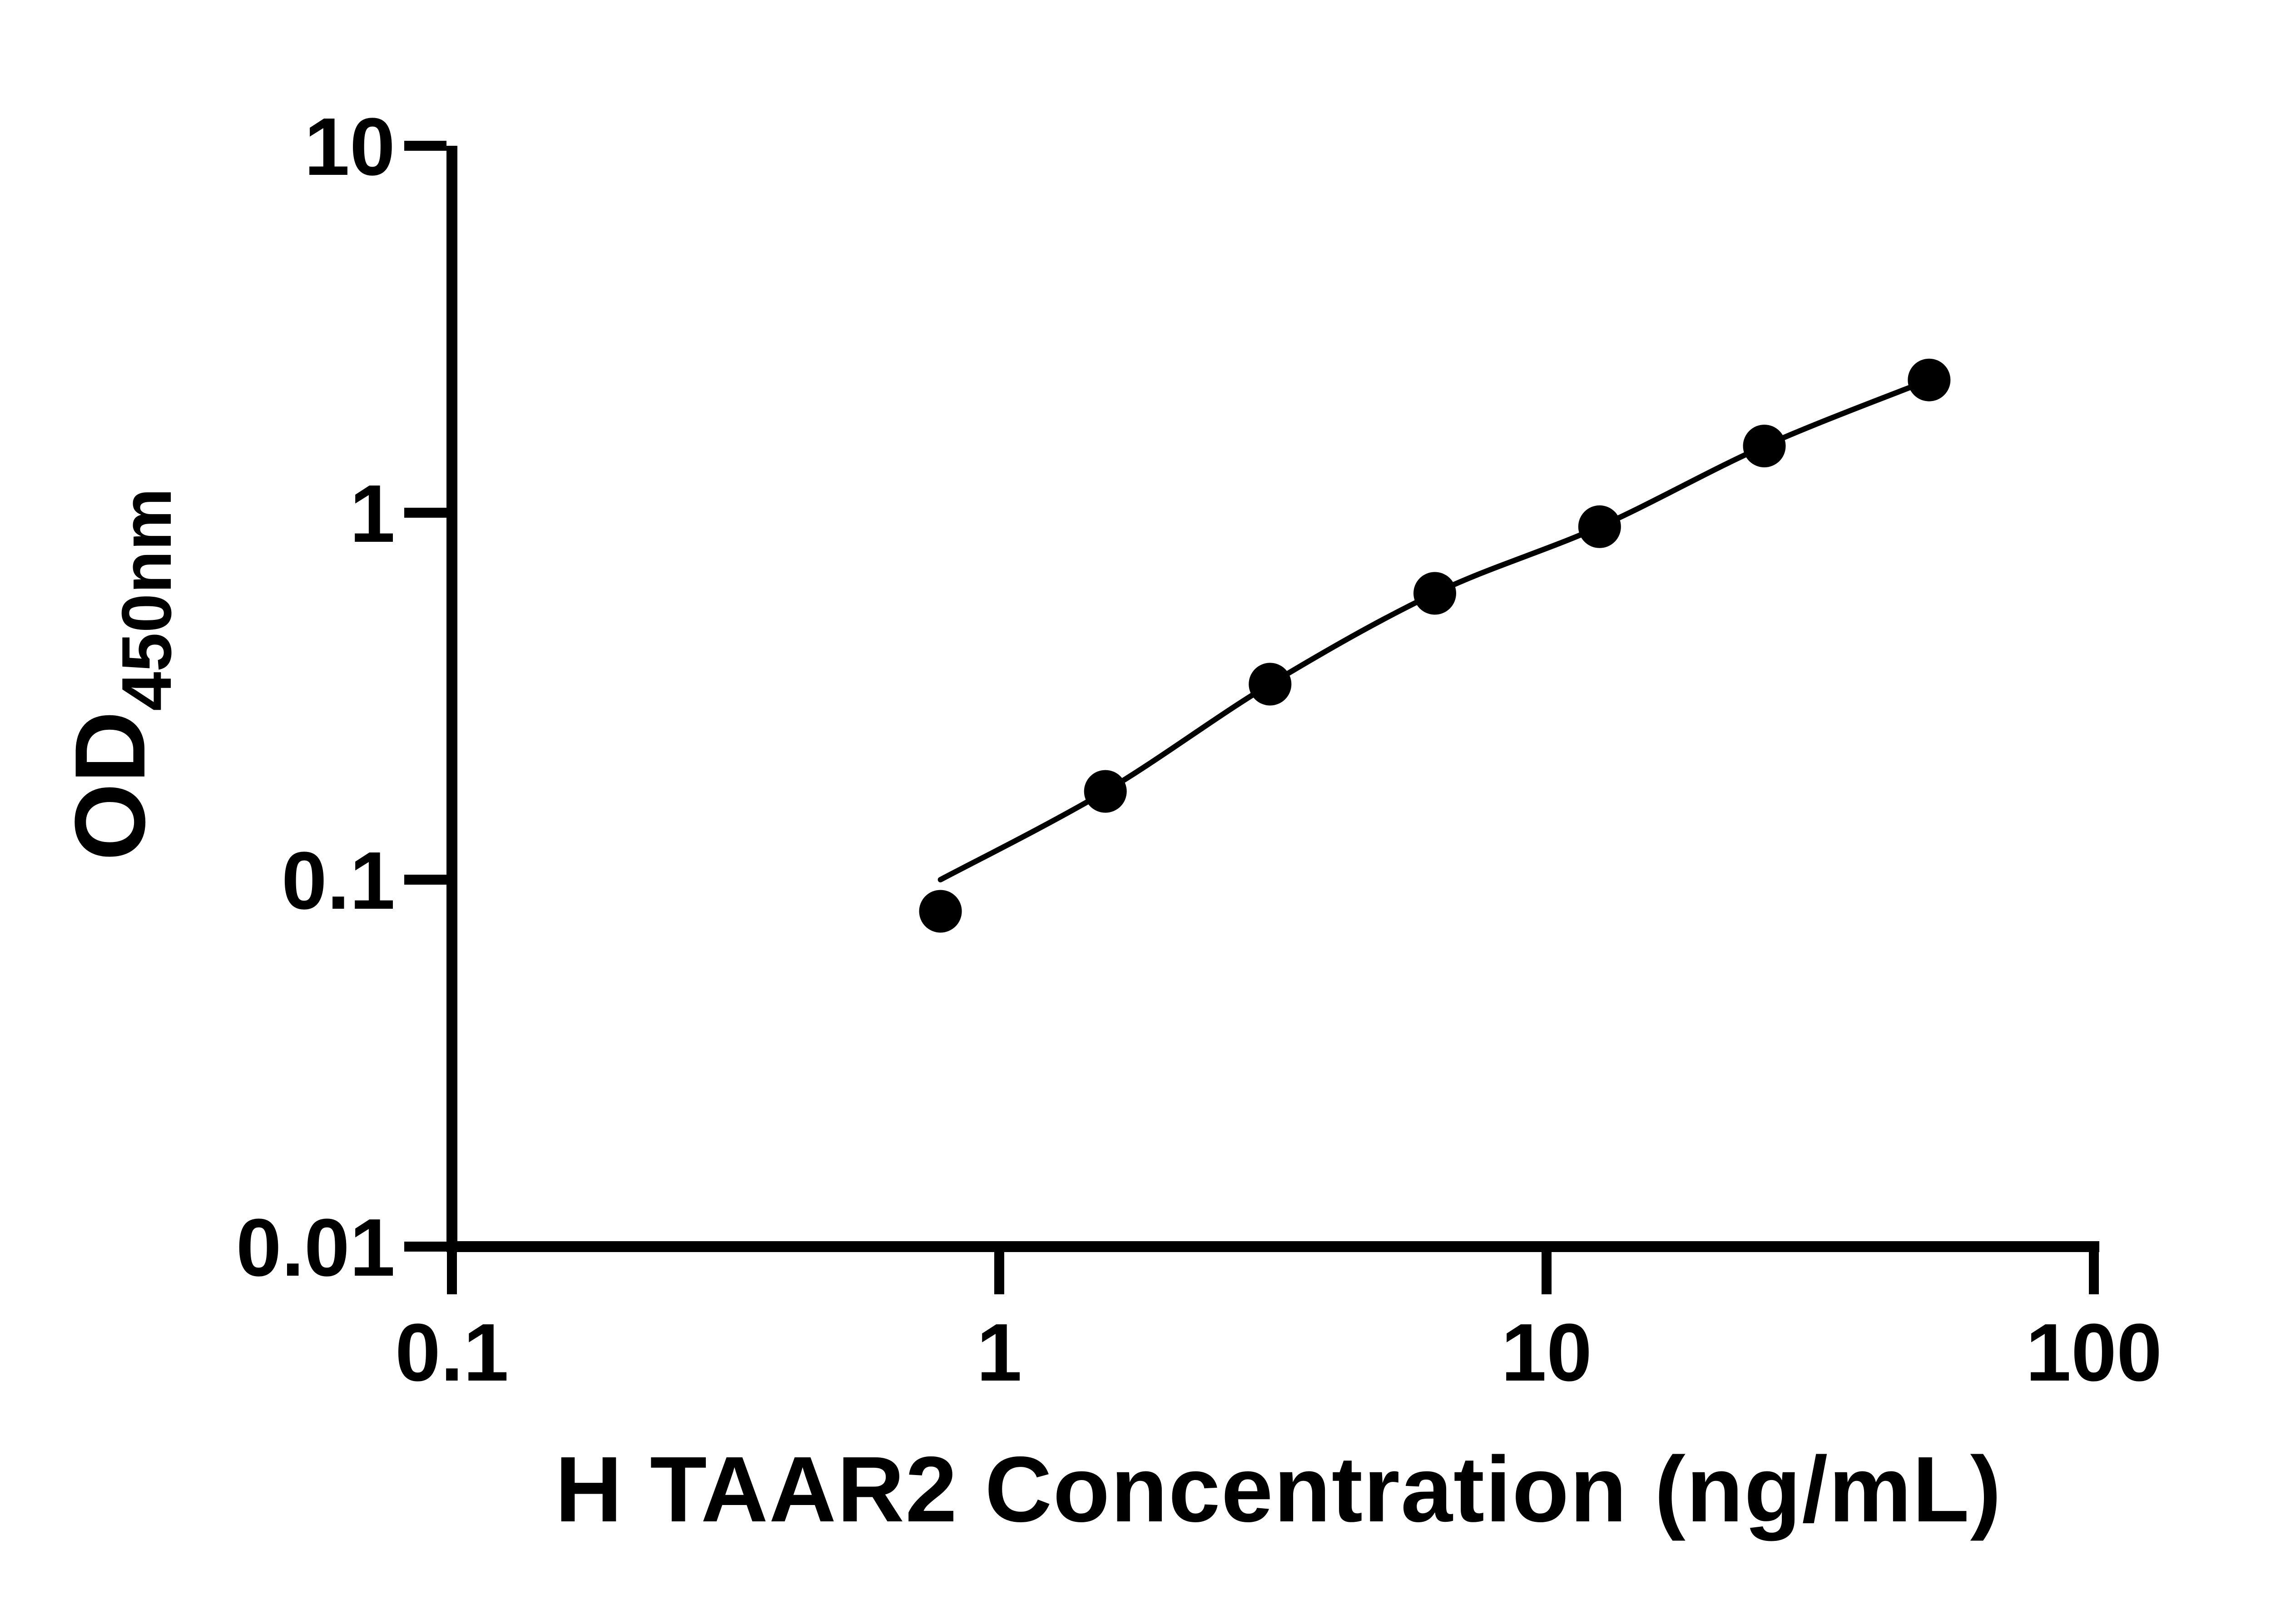 This screenshot has height=1624, width=2271. Describe the element at coordinates (2094, 1352) in the screenshot. I see `x-tick-label: 100` at that location.